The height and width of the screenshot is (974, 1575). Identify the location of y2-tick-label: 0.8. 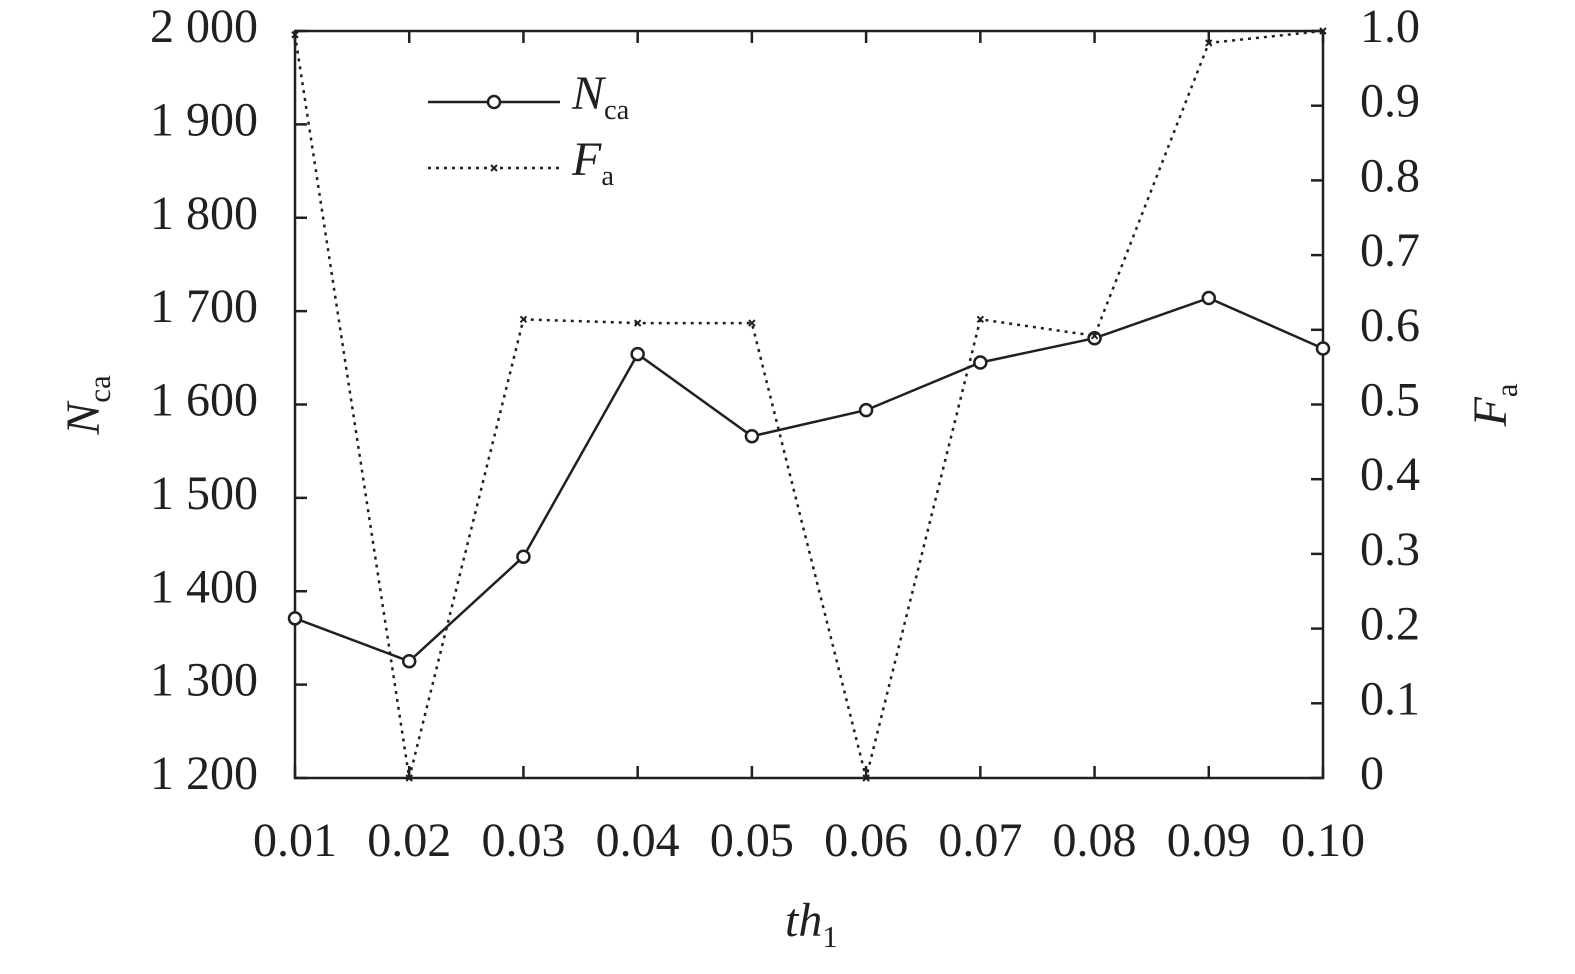
(1390, 175).